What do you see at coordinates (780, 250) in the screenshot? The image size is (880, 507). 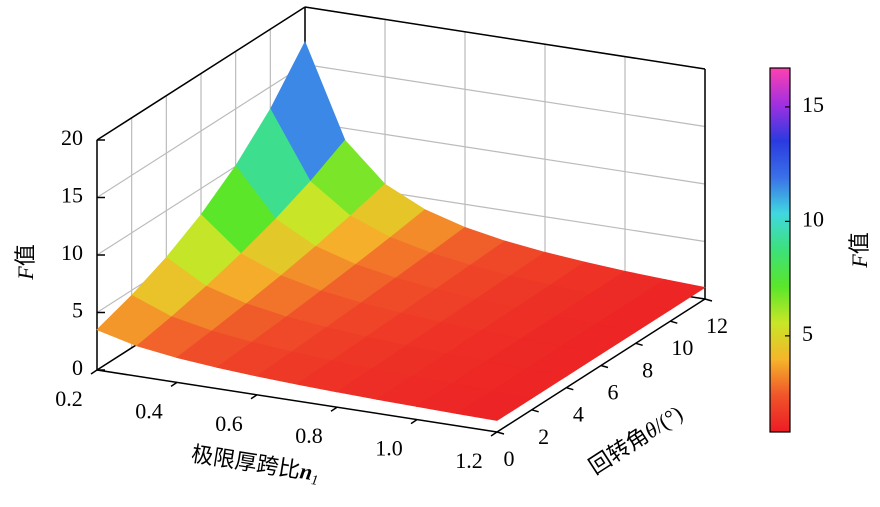 I see `colorbar` at bounding box center [780, 250].